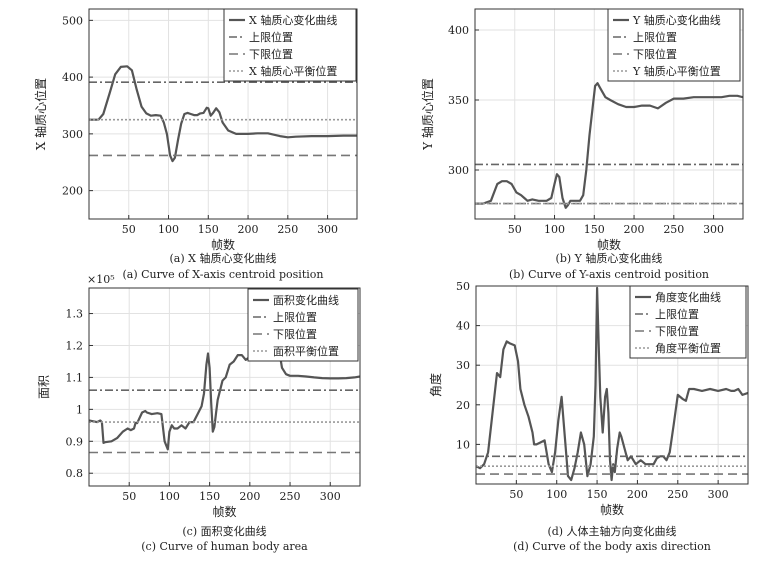 This screenshot has width=773, height=562. What do you see at coordinates (223, 274) in the screenshot?
I see `caption-en: (a) Curve of X-axis centroid position` at bounding box center [223, 274].